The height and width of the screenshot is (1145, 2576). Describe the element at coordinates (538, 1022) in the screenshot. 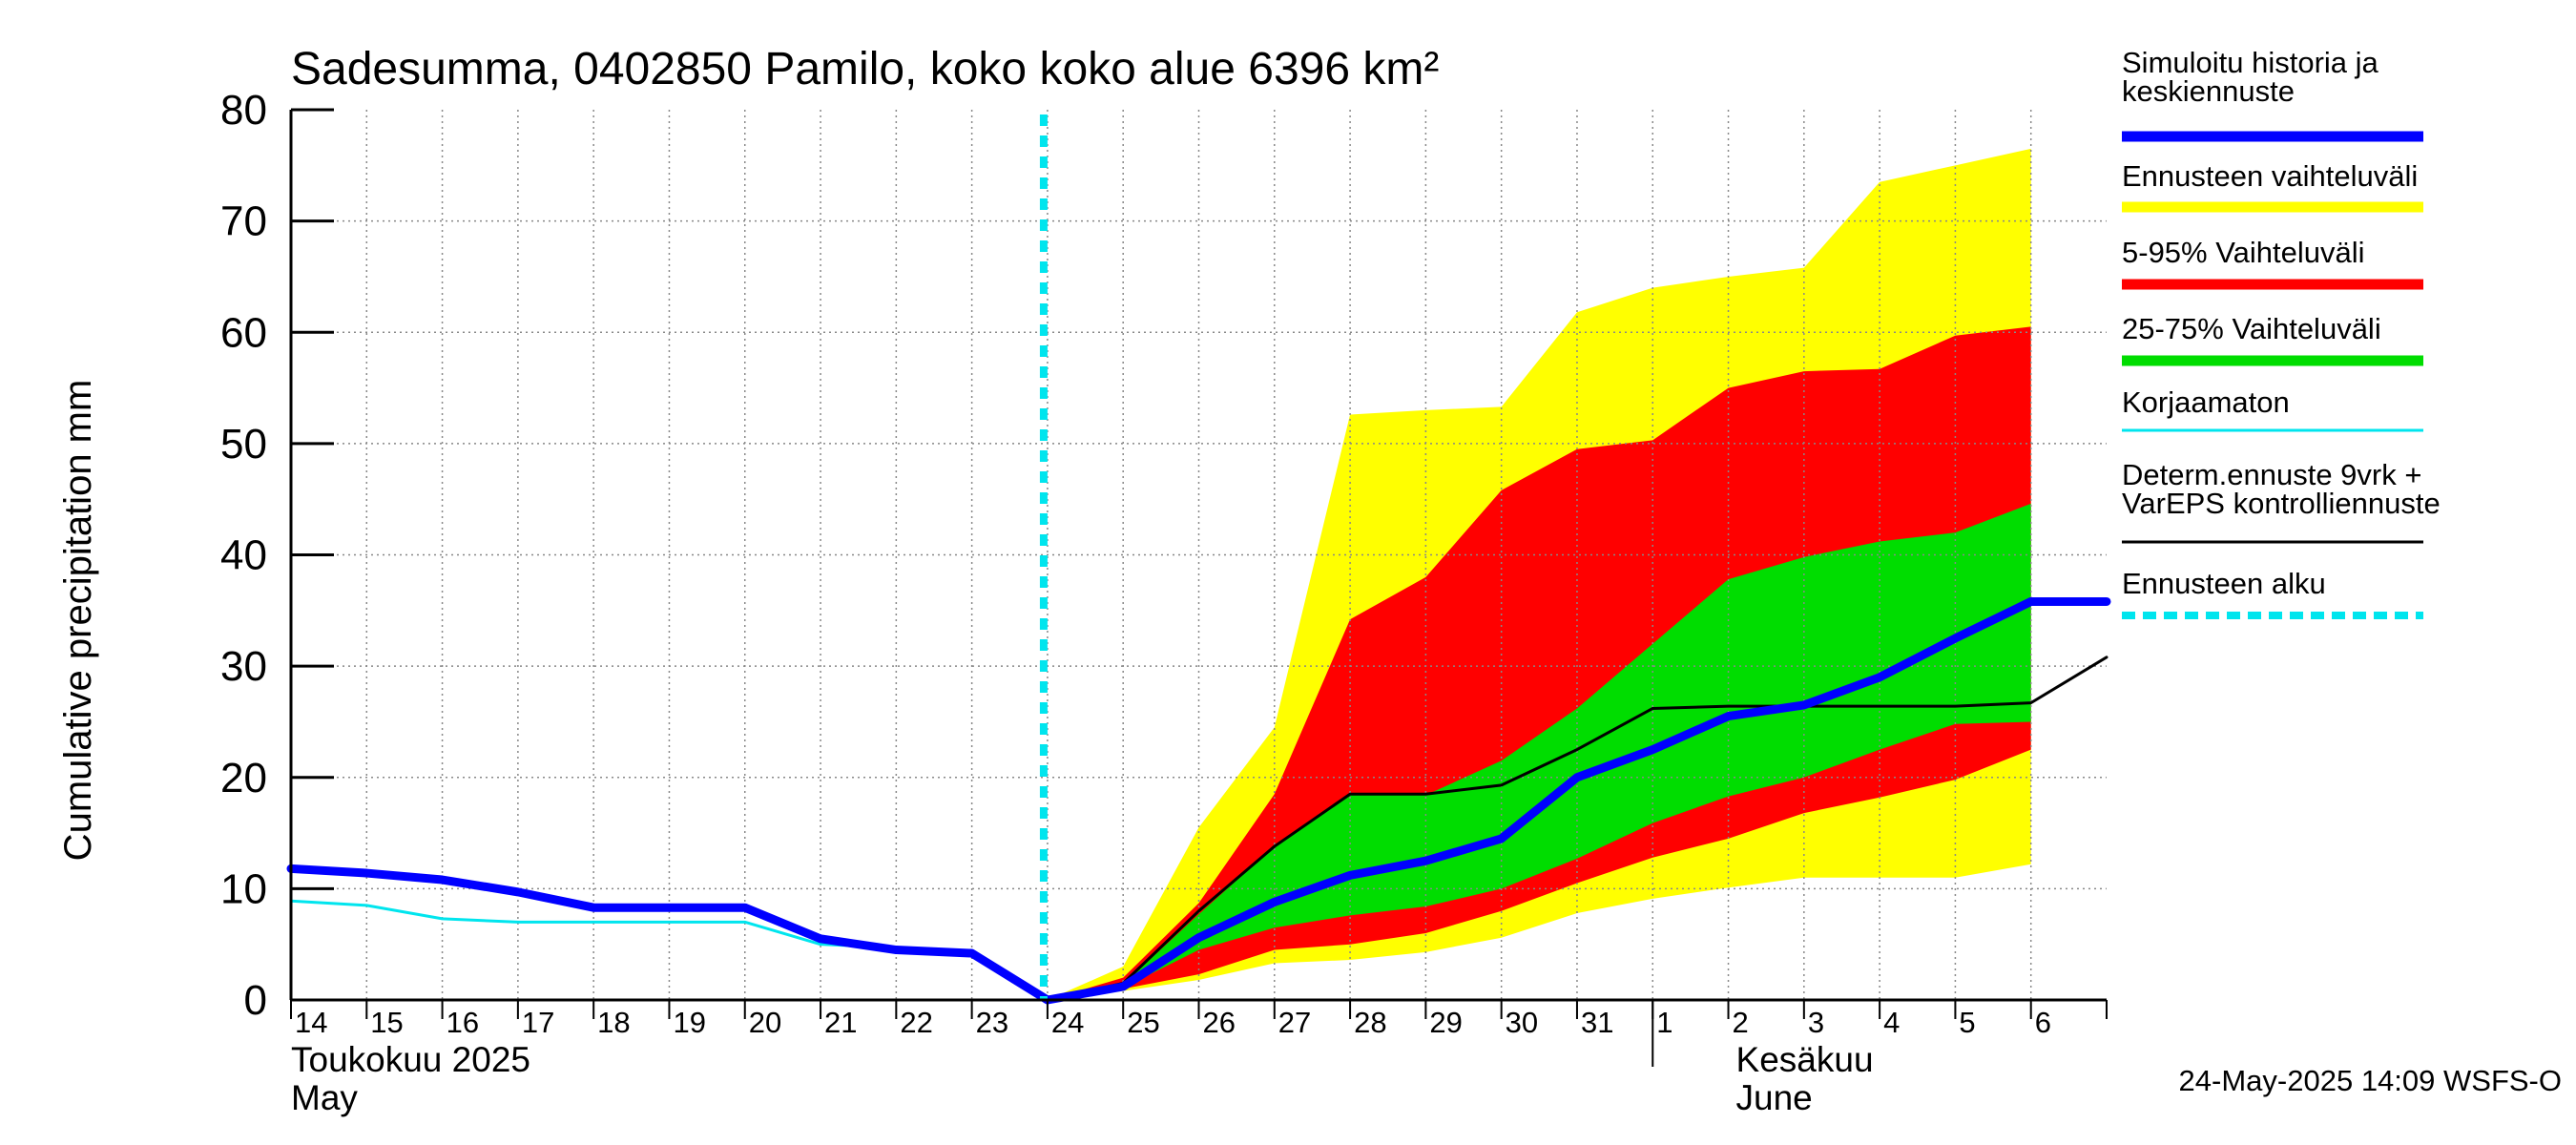

I see `x-tick-label: 17` at that location.